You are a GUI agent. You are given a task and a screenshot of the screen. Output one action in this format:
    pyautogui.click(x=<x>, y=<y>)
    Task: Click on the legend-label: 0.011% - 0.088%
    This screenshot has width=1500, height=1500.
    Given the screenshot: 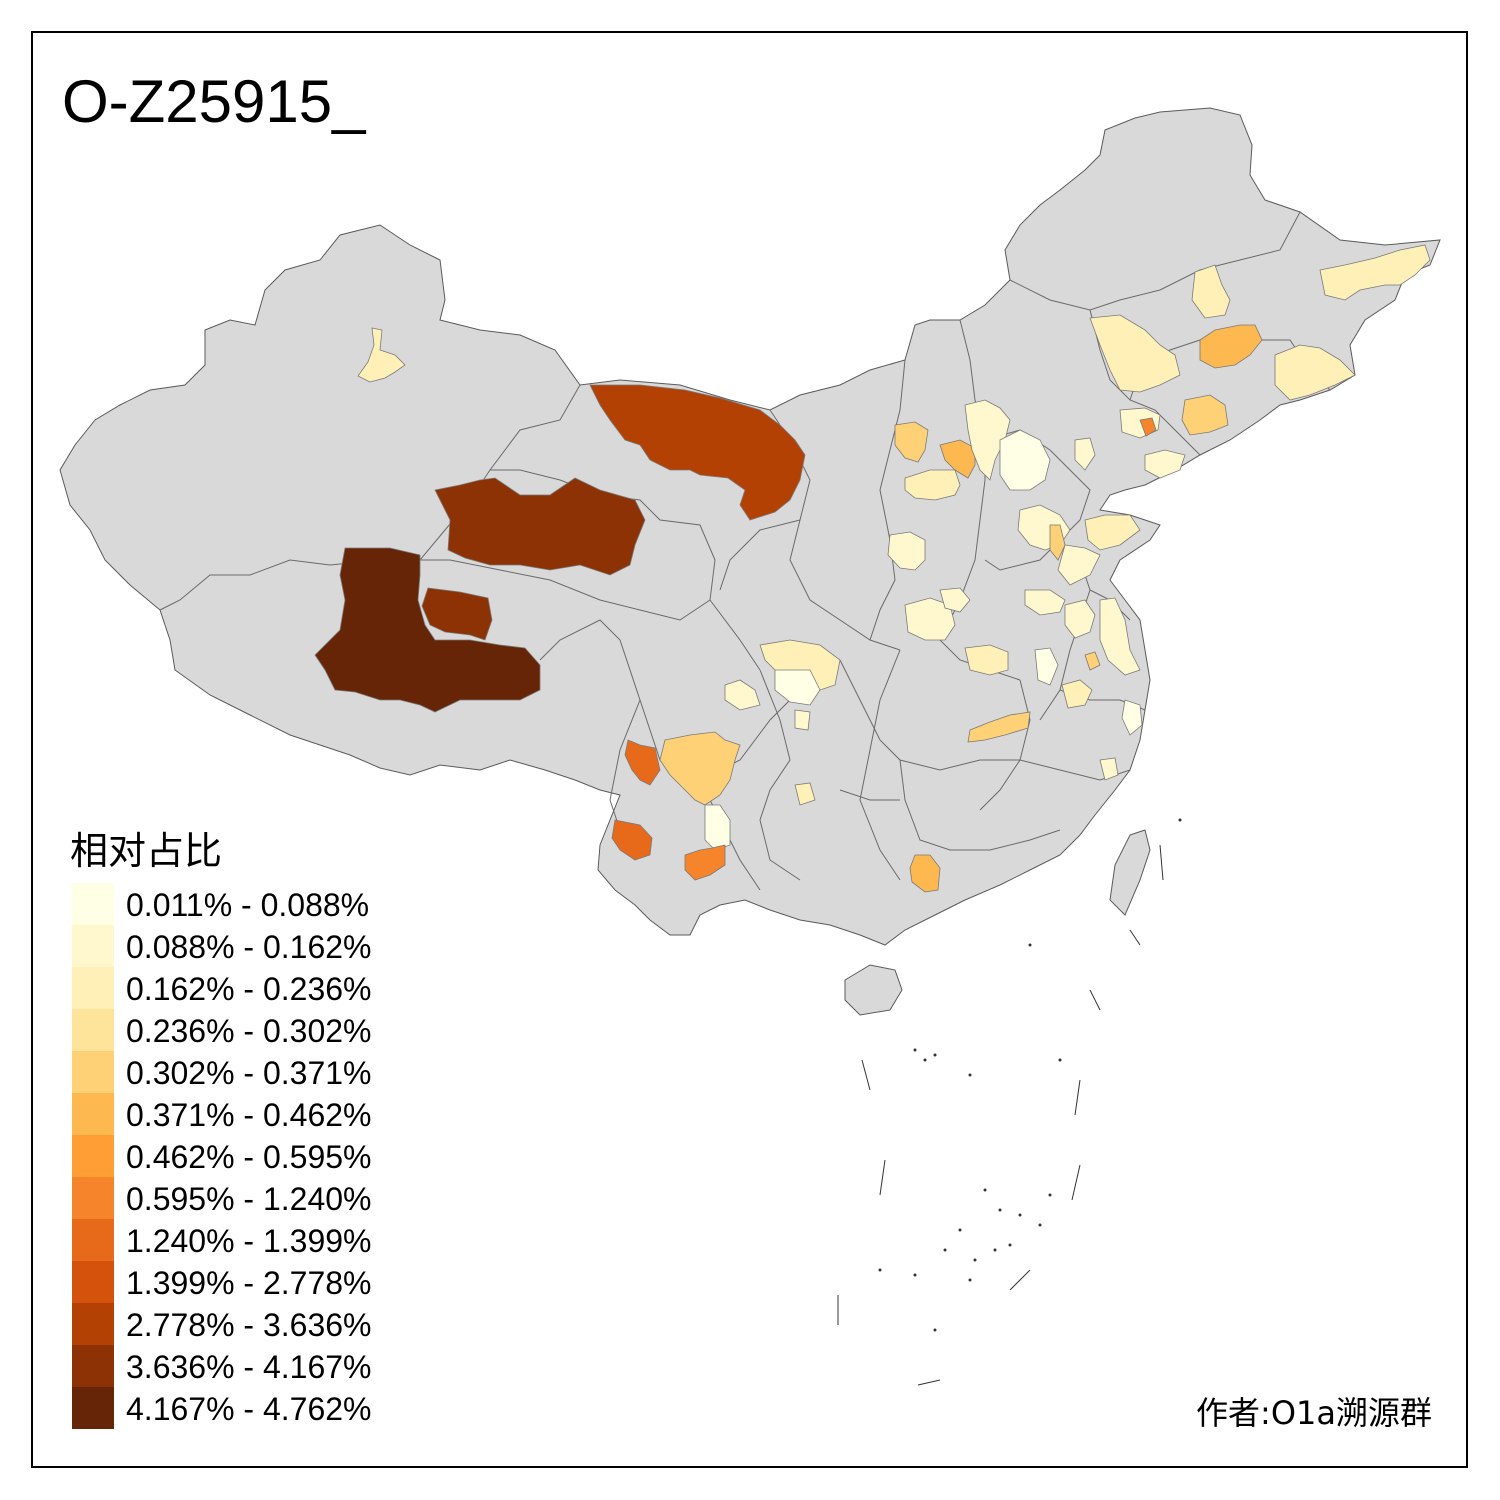 What is the action you would take?
    pyautogui.click(x=248, y=905)
    